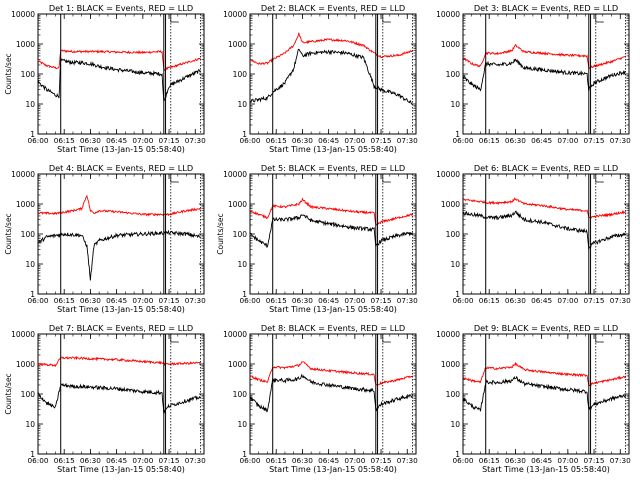 This screenshot has height=480, width=640. What do you see at coordinates (546, 328) in the screenshot?
I see `panel-title: Det 9: BLACK = Events, RED = LLD` at bounding box center [546, 328].